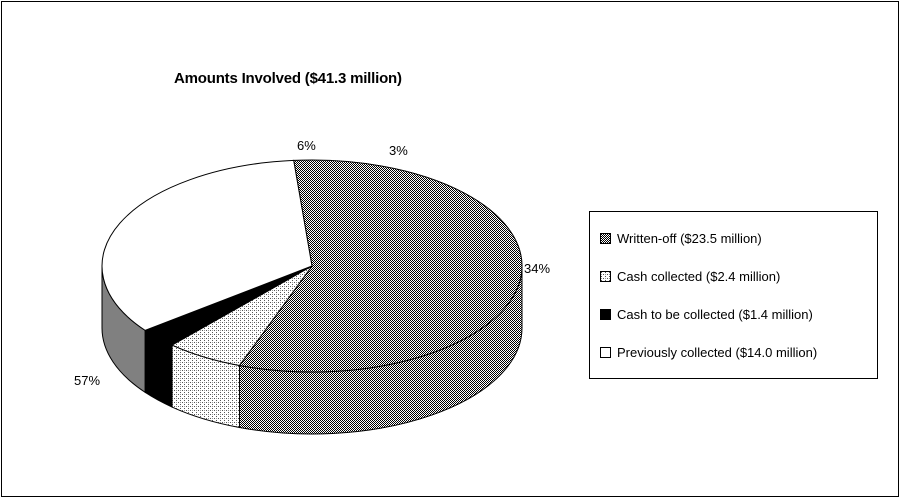  What do you see at coordinates (717, 352) in the screenshot?
I see `legend-label: Previously collected ($14.0 million)` at bounding box center [717, 352].